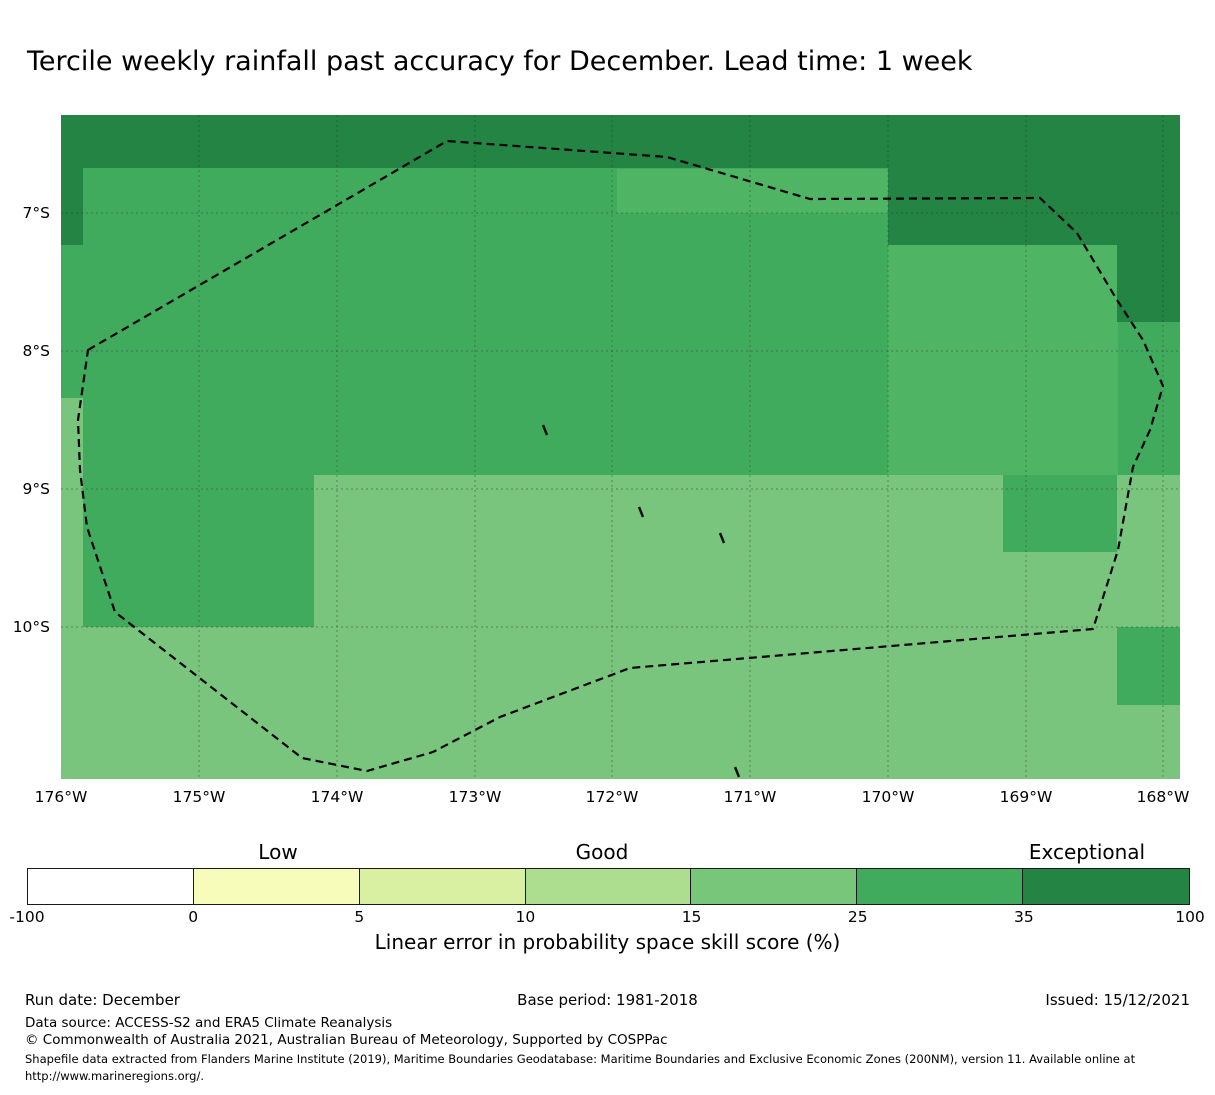 This screenshot has width=1215, height=1095. I want to click on colorbar-tick-label: 0, so click(193, 917).